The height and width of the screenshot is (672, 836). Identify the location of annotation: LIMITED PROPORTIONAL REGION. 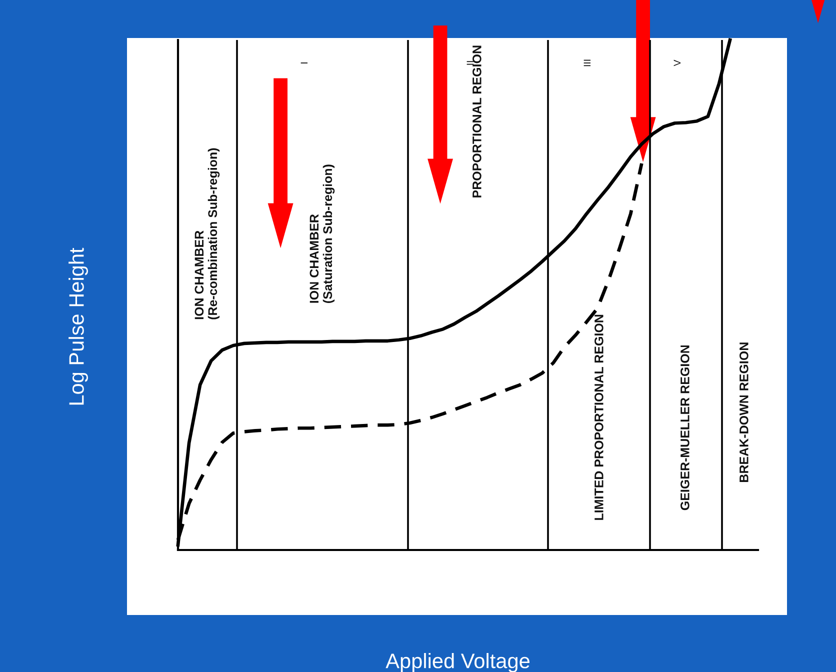
(599, 417).